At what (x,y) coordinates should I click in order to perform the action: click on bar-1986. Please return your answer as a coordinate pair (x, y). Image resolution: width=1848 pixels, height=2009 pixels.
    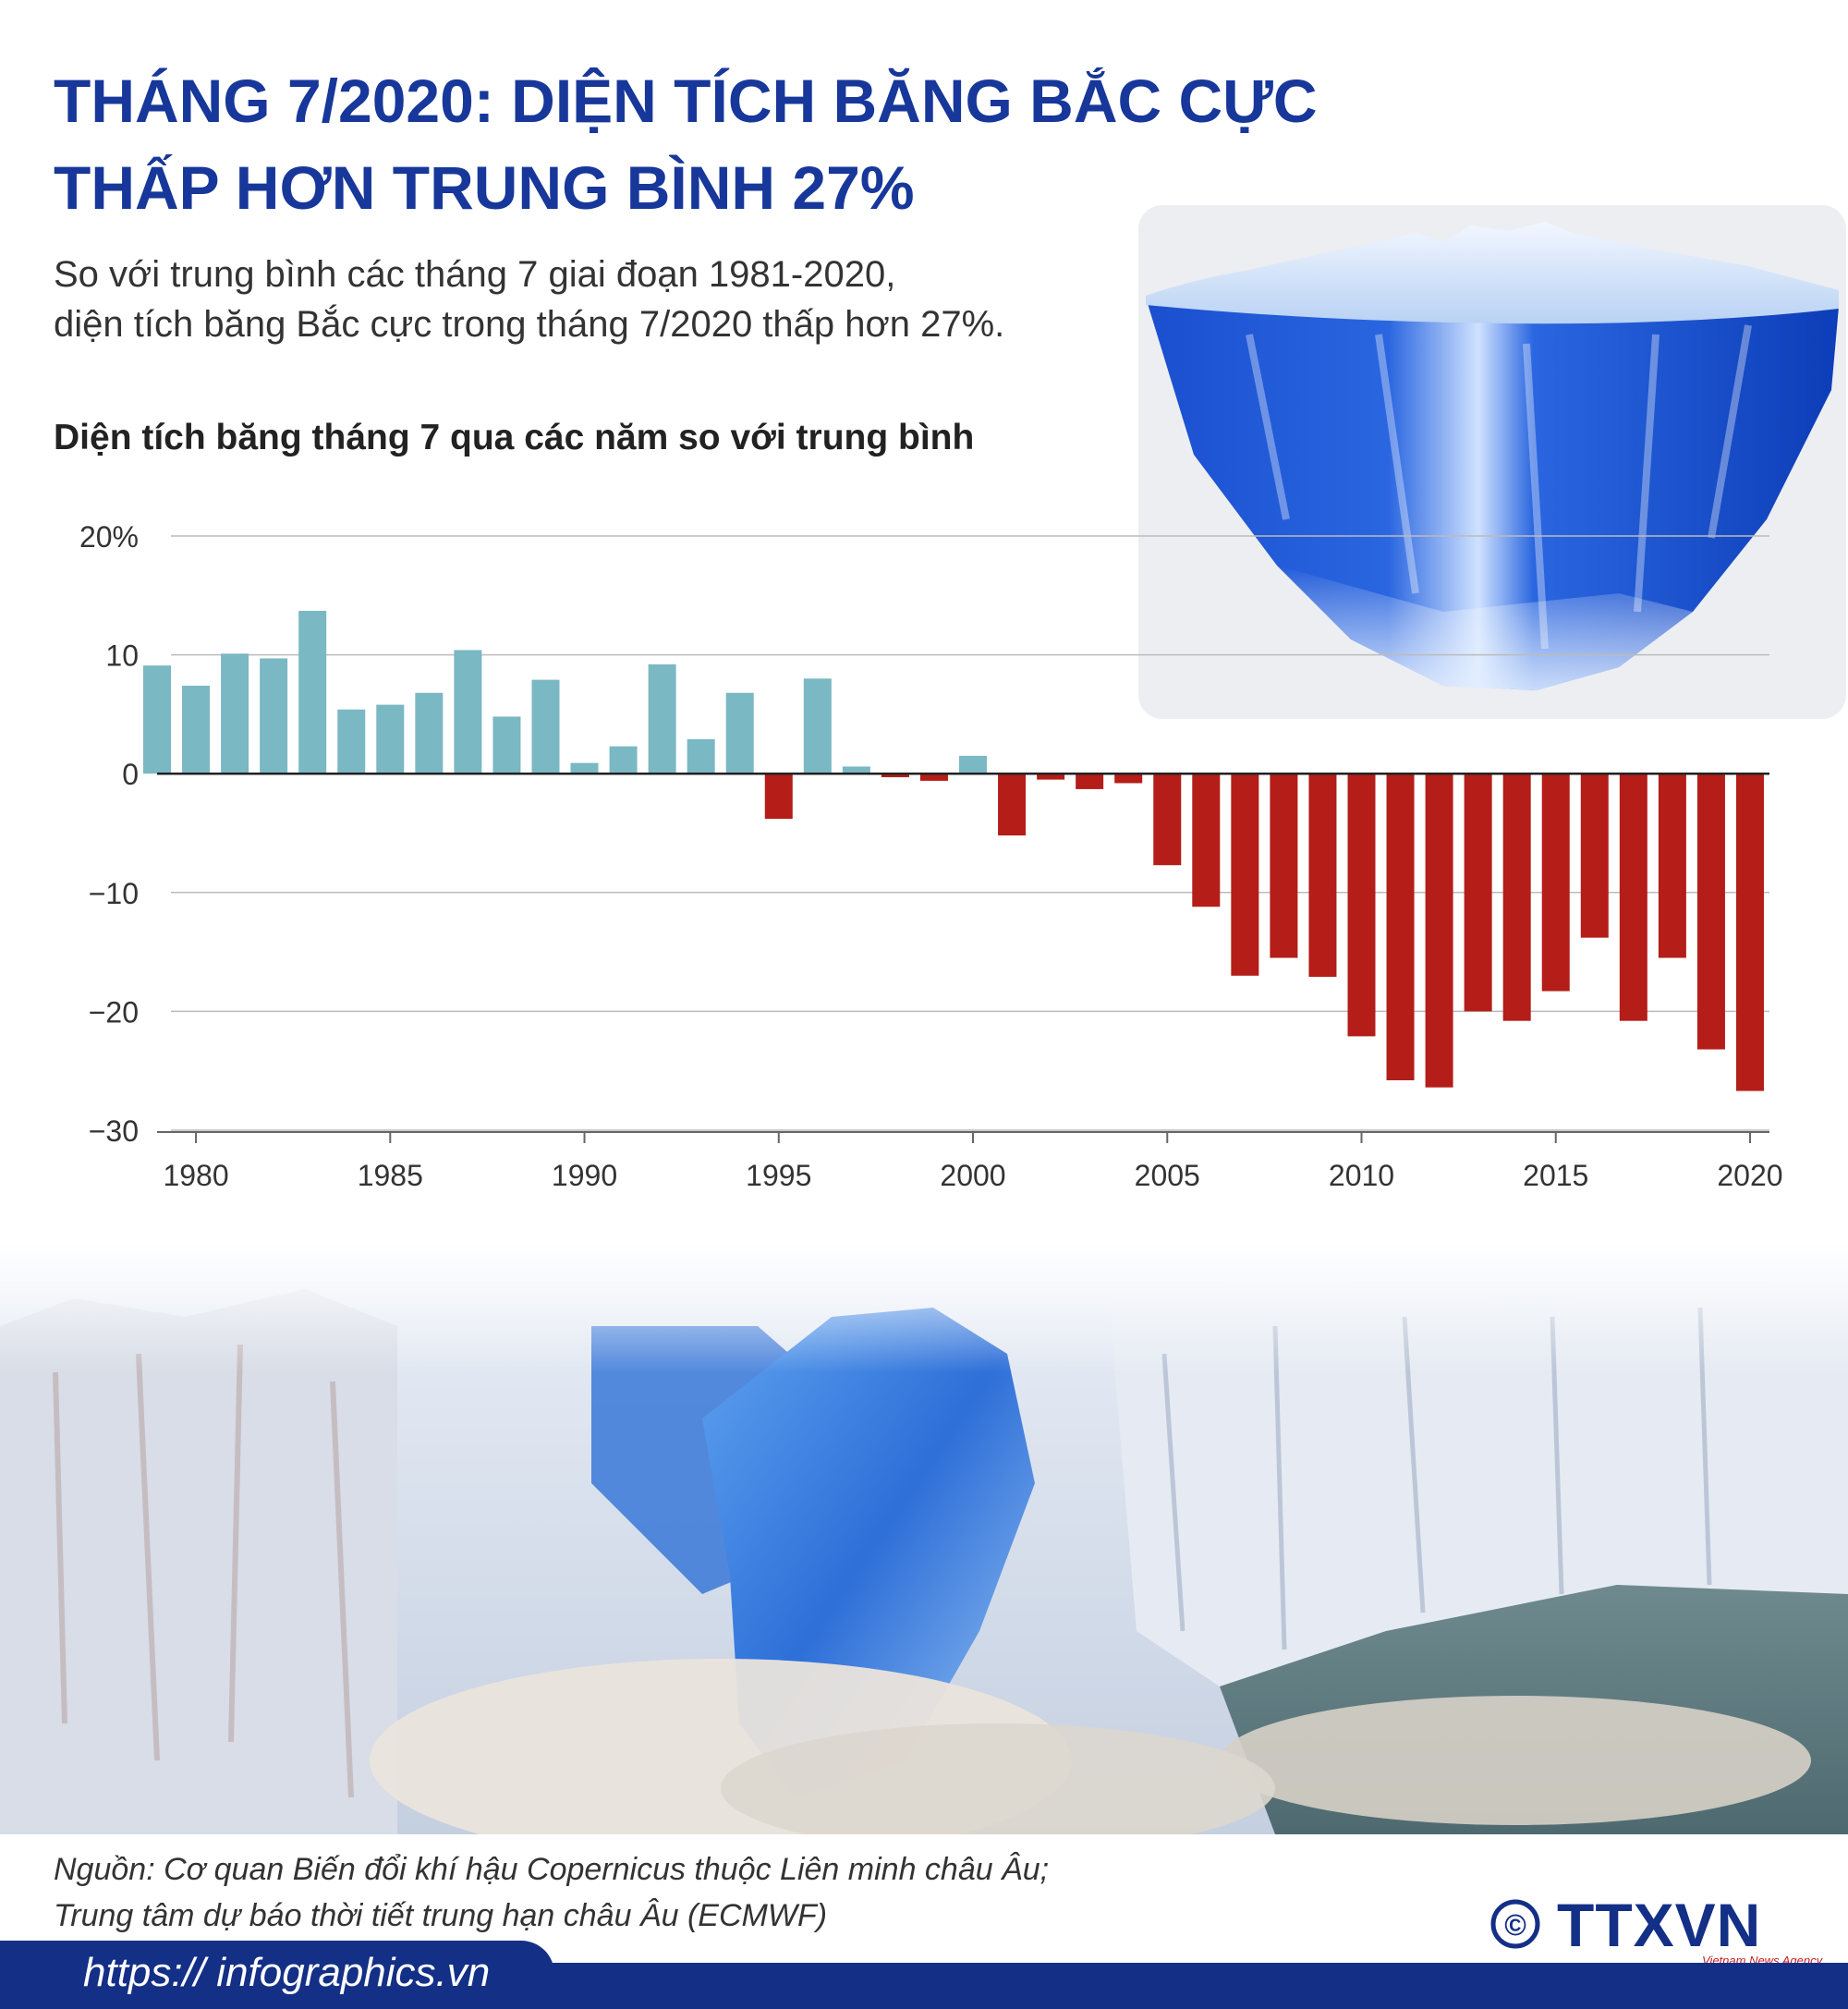
    Looking at the image, I should click on (429, 733).